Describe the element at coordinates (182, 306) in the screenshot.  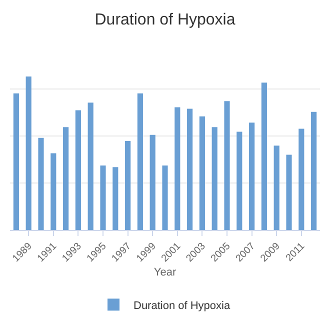
I see `legend-label: Duration of Hypoxia` at that location.